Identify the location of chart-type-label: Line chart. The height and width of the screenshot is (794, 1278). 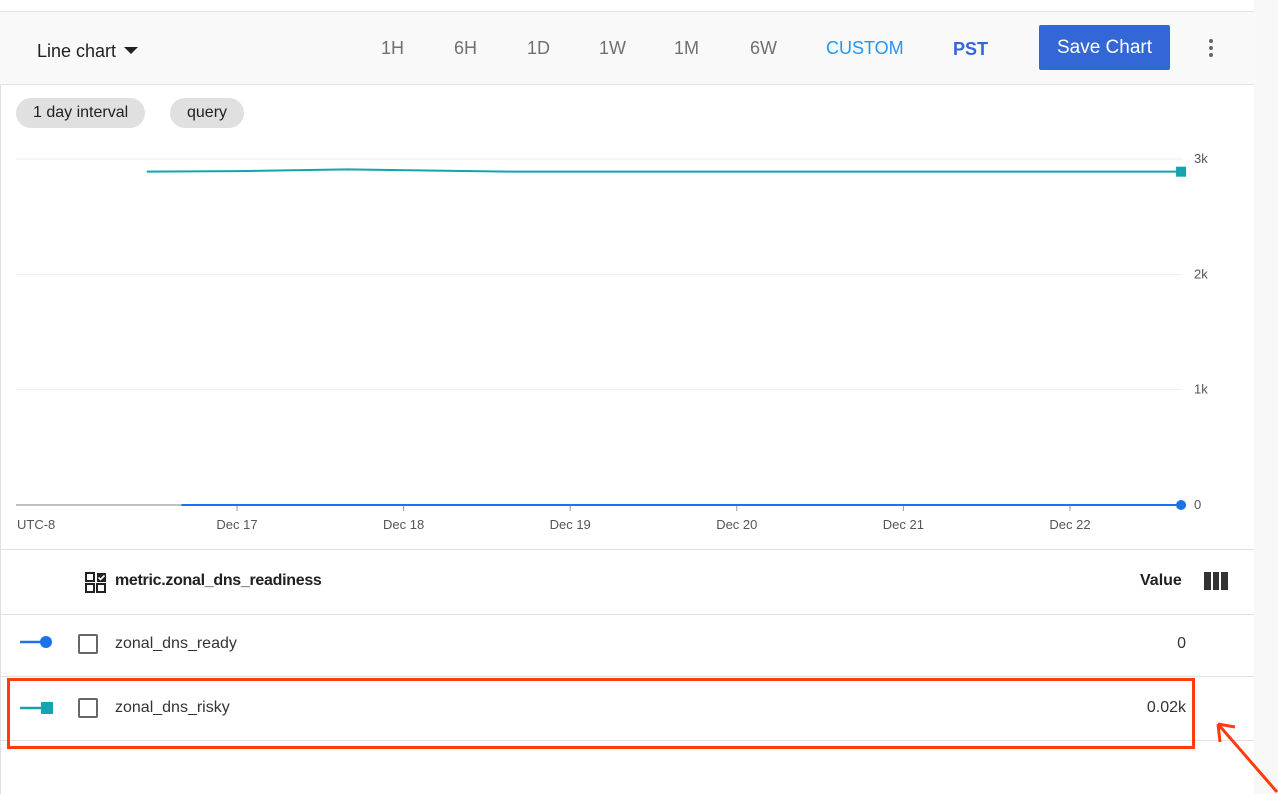
(77, 51).